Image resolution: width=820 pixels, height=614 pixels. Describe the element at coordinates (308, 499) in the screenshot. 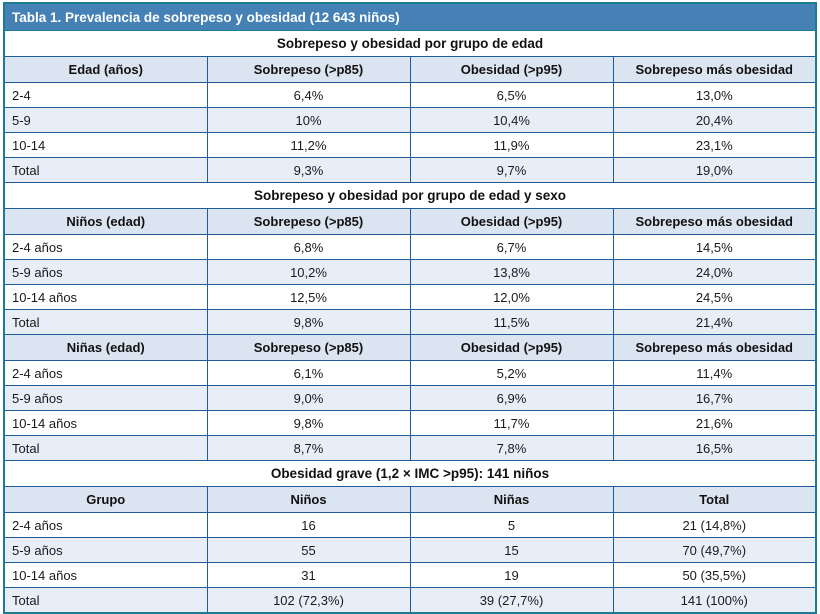

I see `column-header-cell: Niños` at that location.